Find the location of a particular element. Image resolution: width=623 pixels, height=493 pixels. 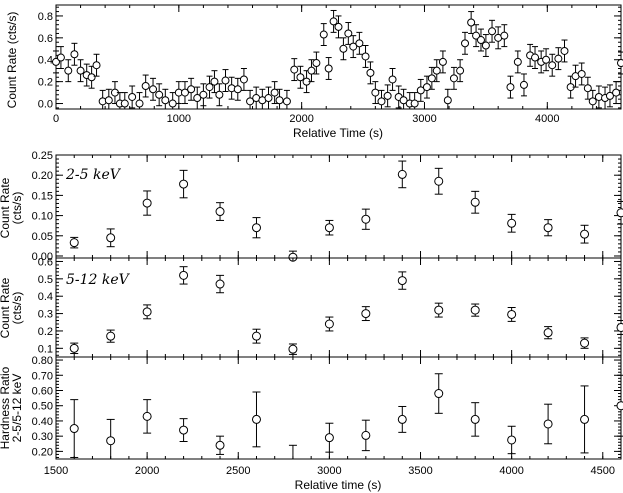

x-tick-label: 1500 is located at coordinates (56, 471).